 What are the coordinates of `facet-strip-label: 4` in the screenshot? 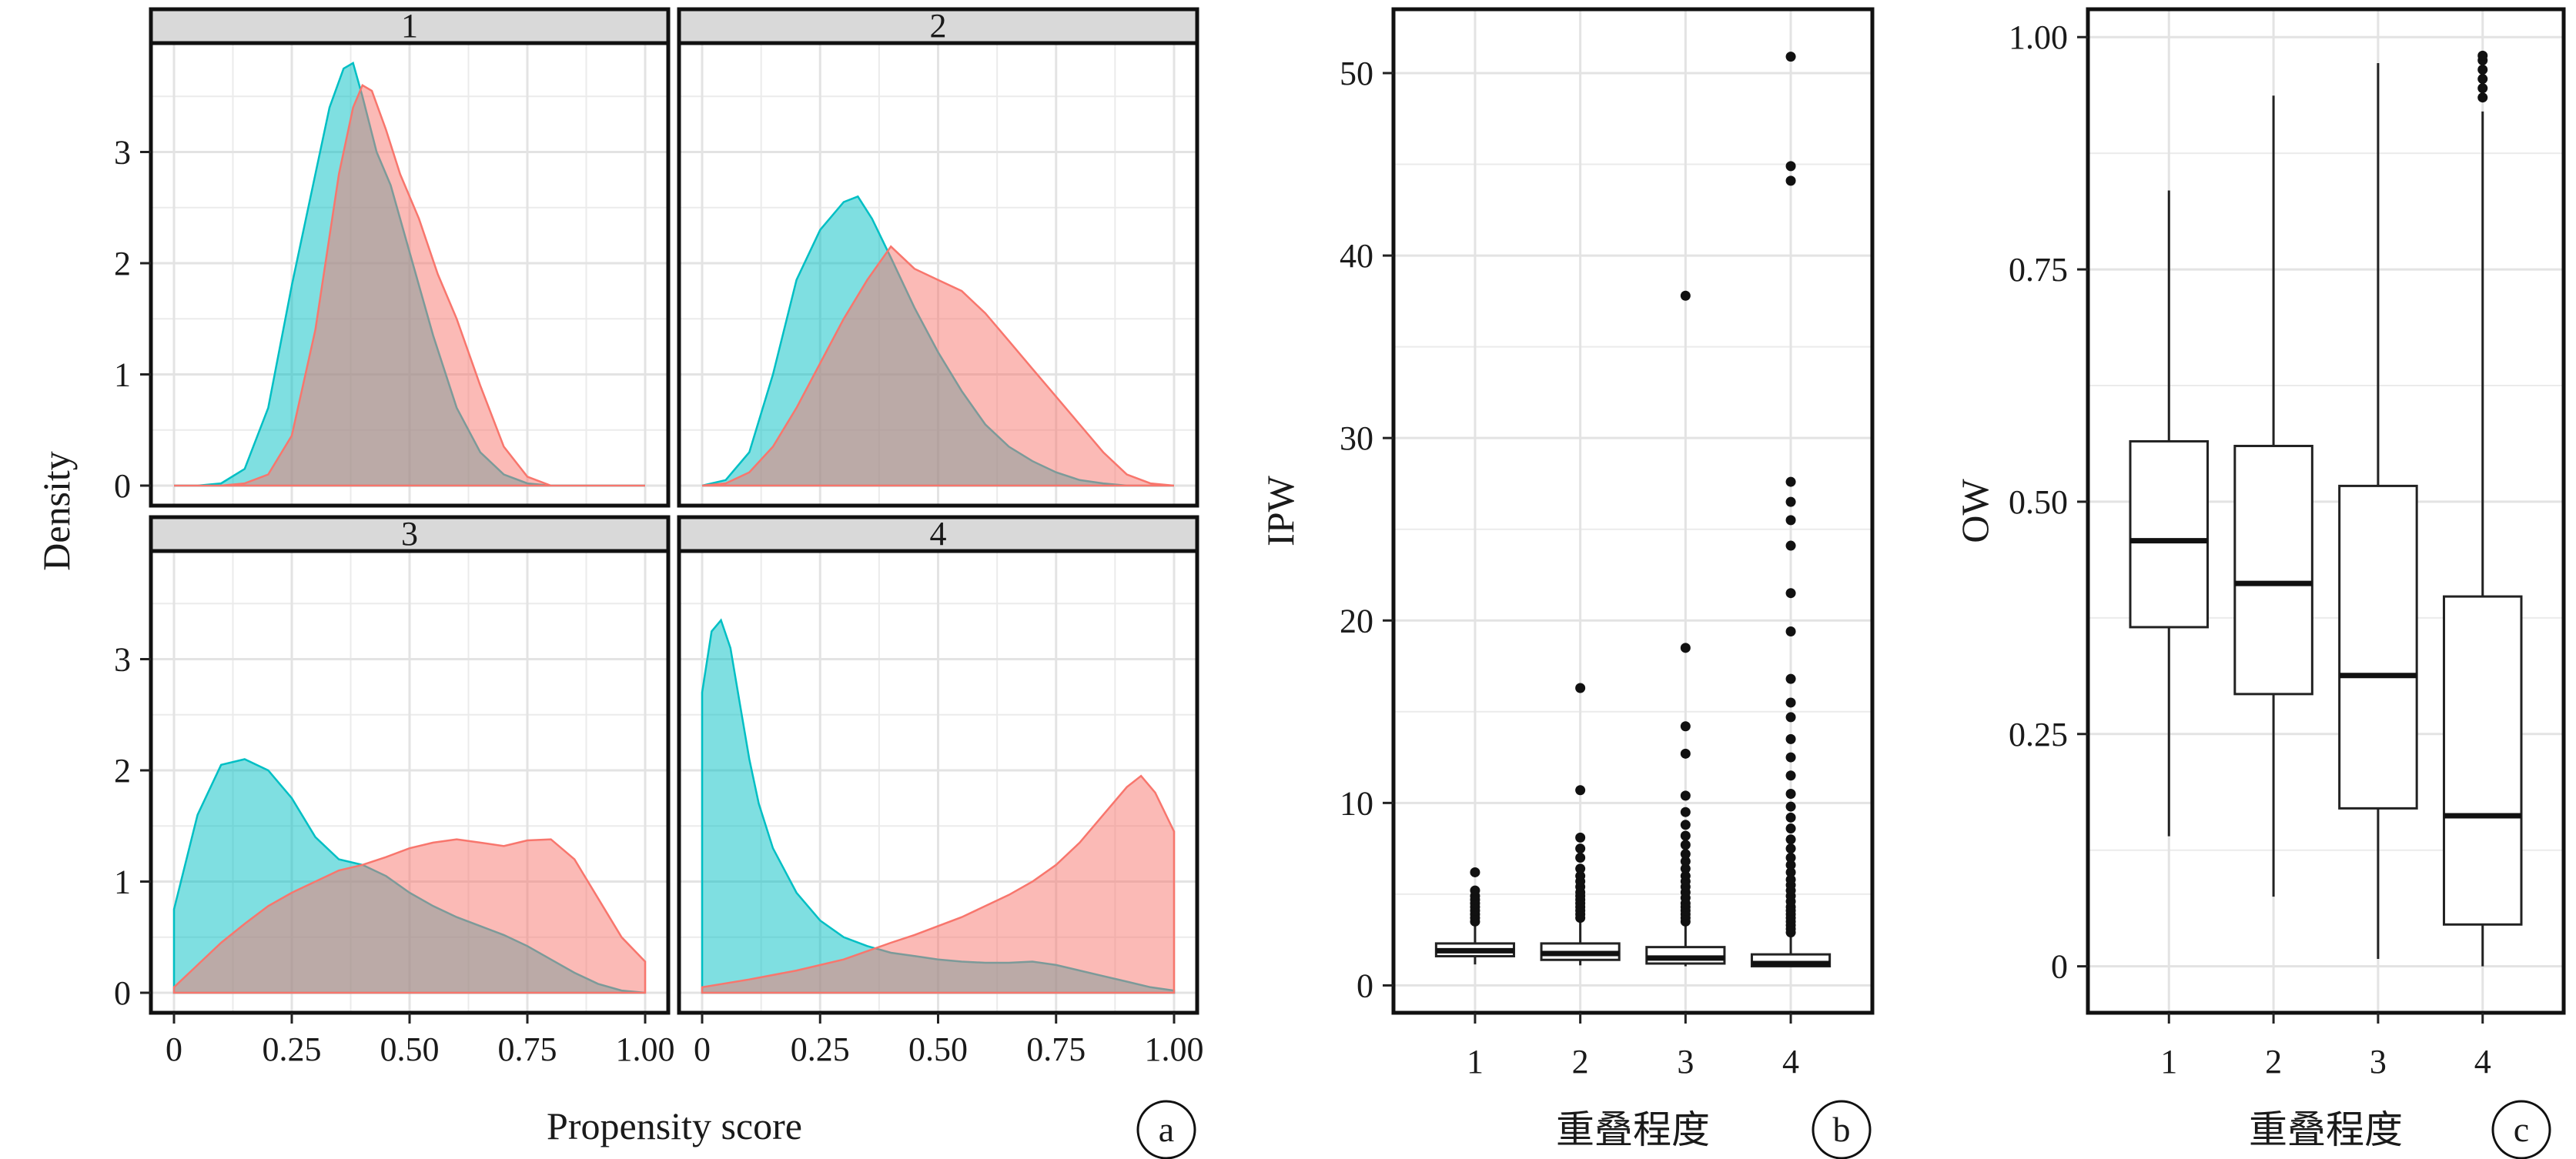 It's located at (939, 534).